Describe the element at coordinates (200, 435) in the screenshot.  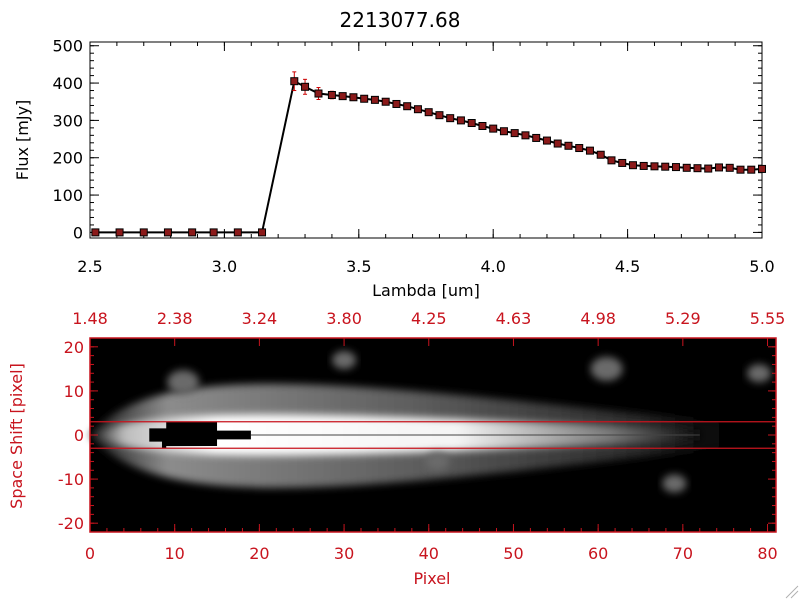
I see `saturated-region` at that location.